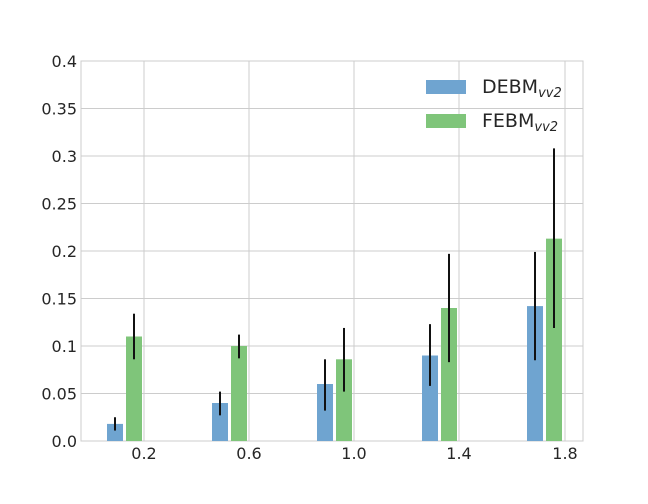 The image size is (648, 504). What do you see at coordinates (59, 299) in the screenshot?
I see `y-tick-label: 0.15` at bounding box center [59, 299].